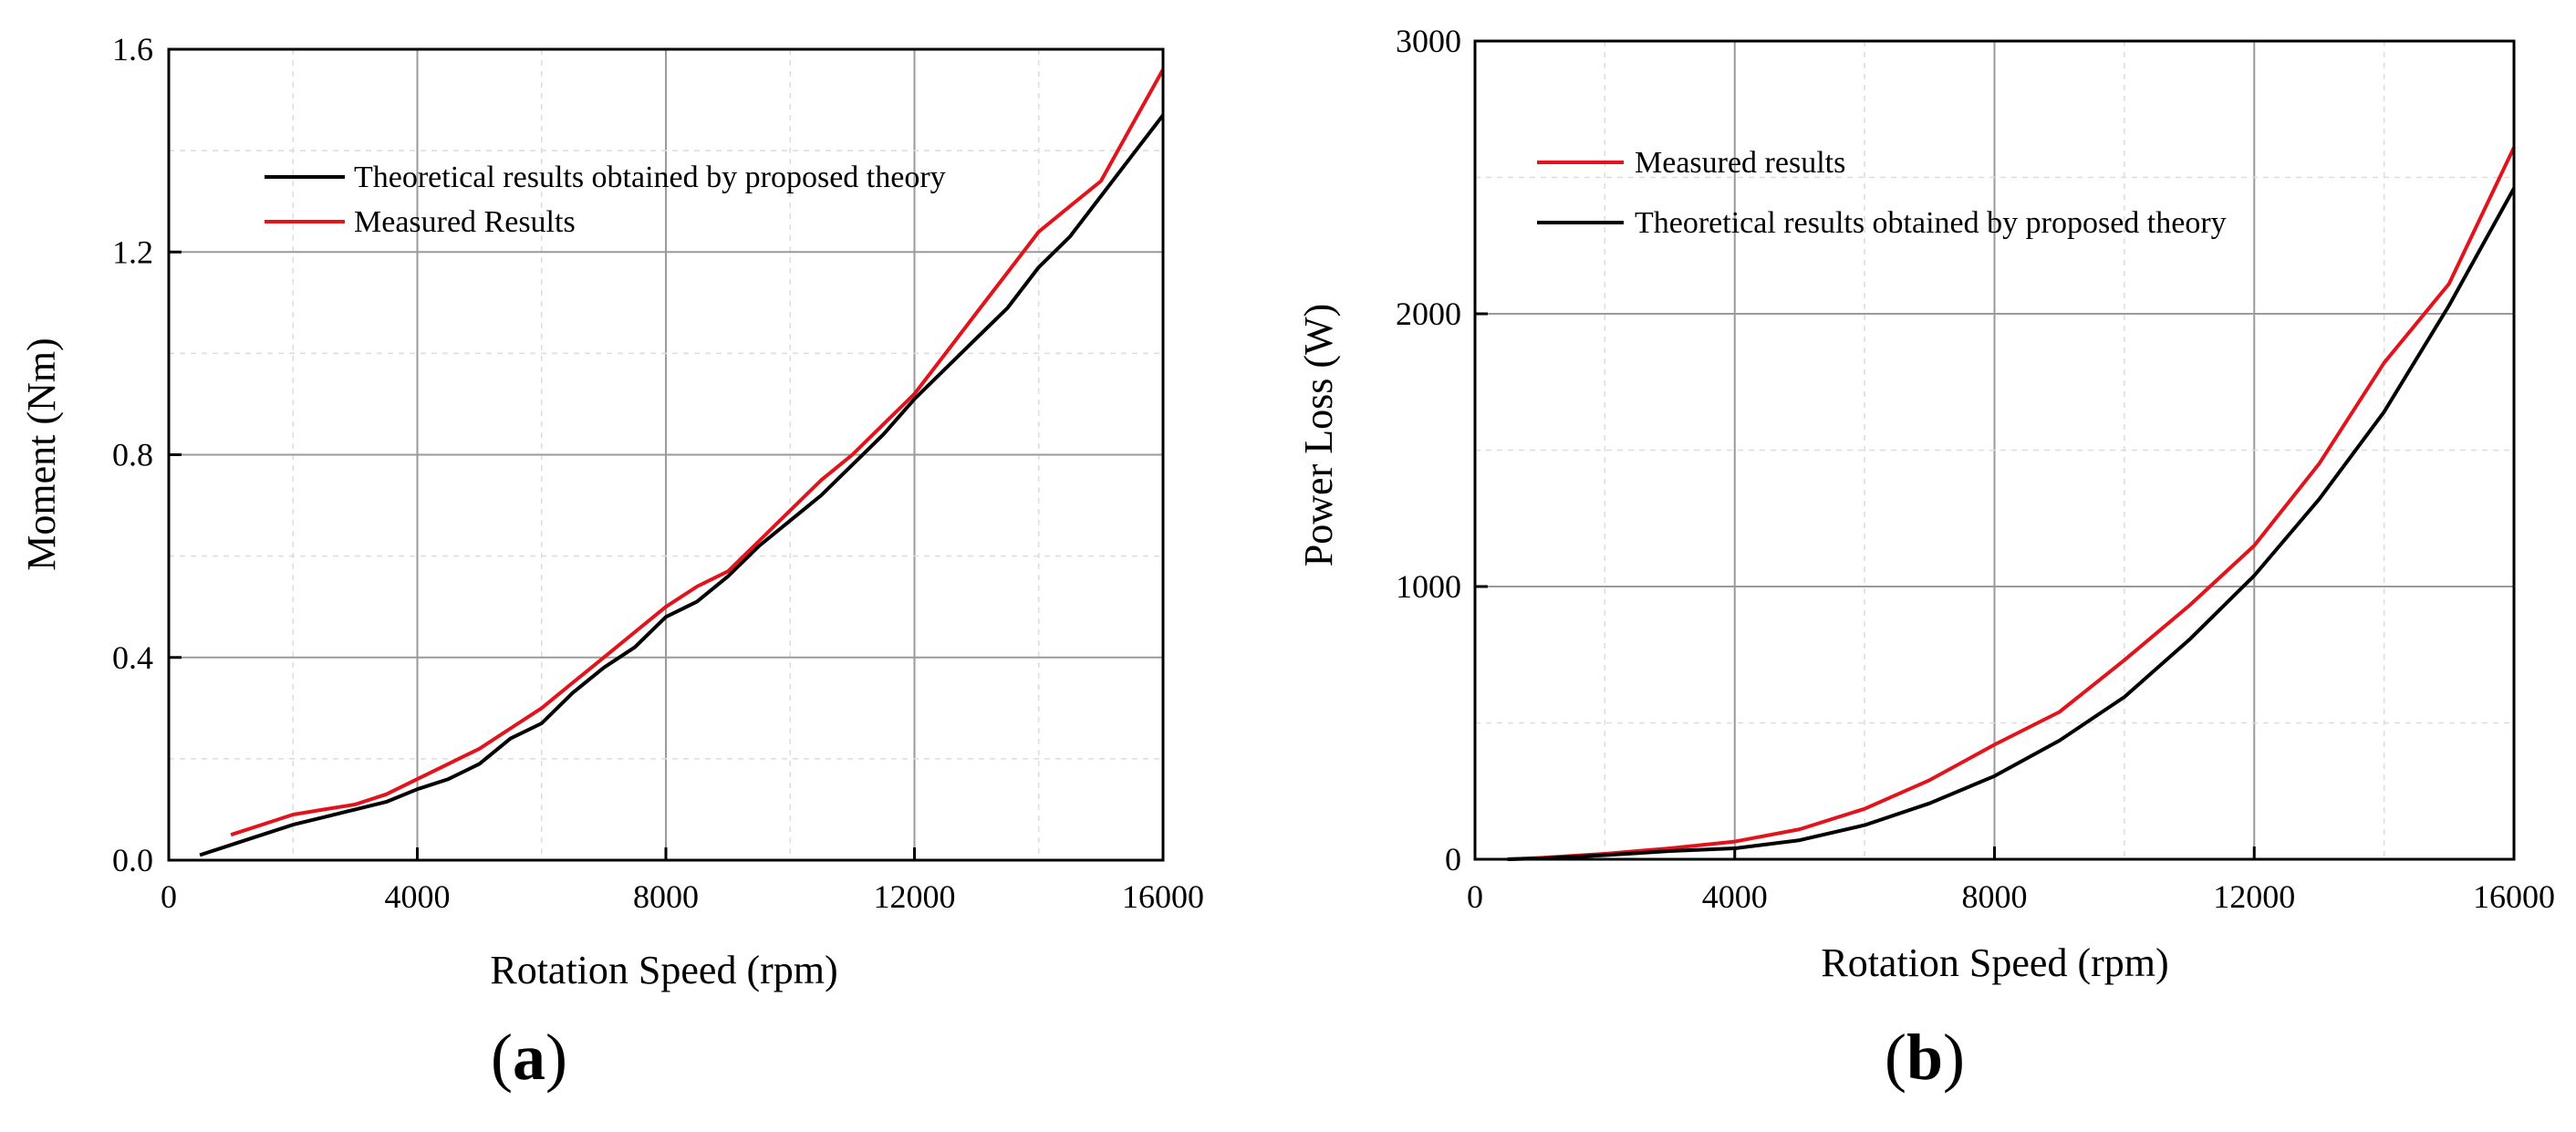 This screenshot has width=2576, height=1132. Describe the element at coordinates (41, 454) in the screenshot. I see `chart-a-y-axis-label: Moment (Nm)` at that location.